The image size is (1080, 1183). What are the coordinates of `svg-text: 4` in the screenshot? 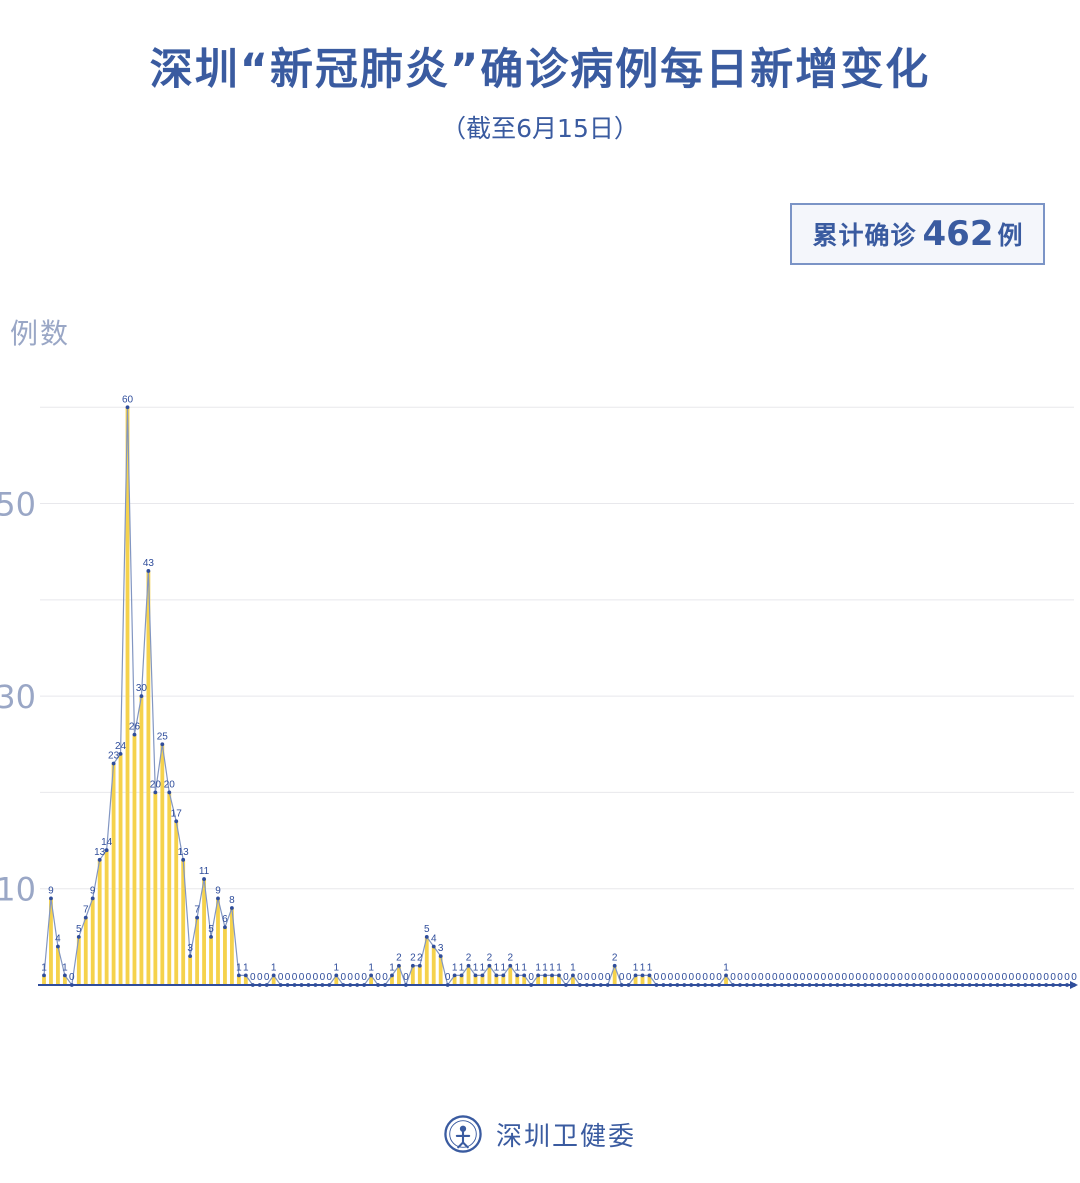 It's located at (58, 938).